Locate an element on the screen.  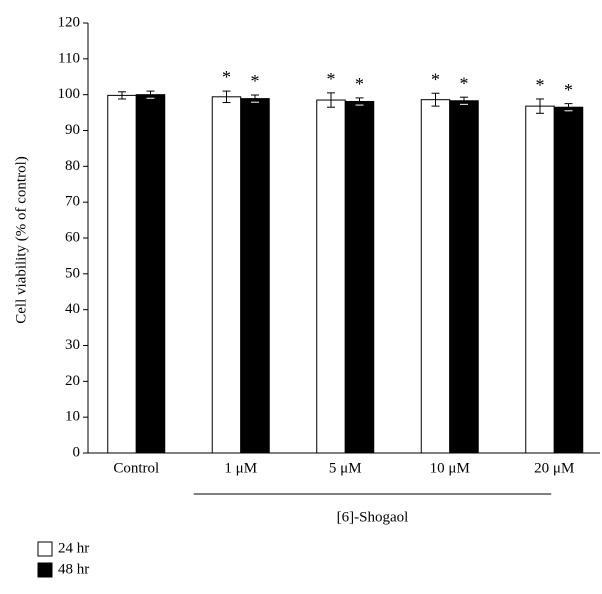
y-tick-label: 110 is located at coordinates (69, 58).